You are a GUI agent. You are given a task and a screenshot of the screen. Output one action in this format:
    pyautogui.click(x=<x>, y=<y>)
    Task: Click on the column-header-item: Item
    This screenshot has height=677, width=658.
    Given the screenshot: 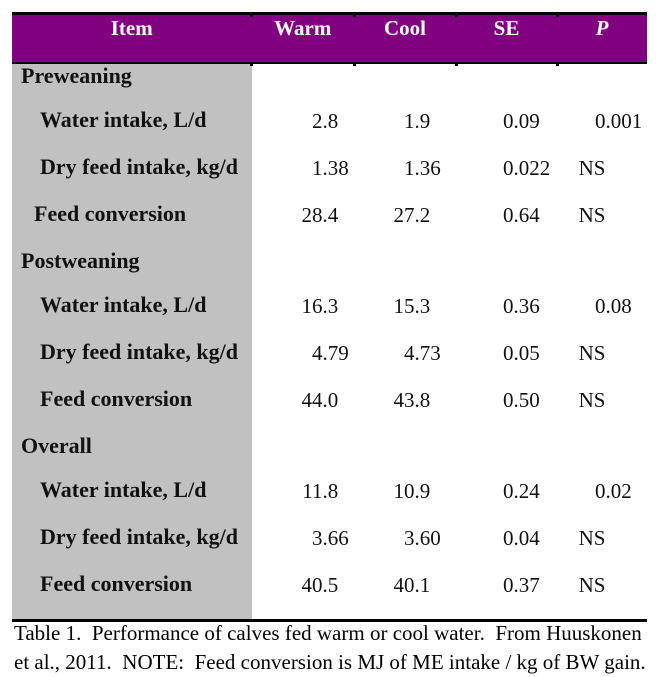 What is the action you would take?
    pyautogui.click(x=131, y=28)
    